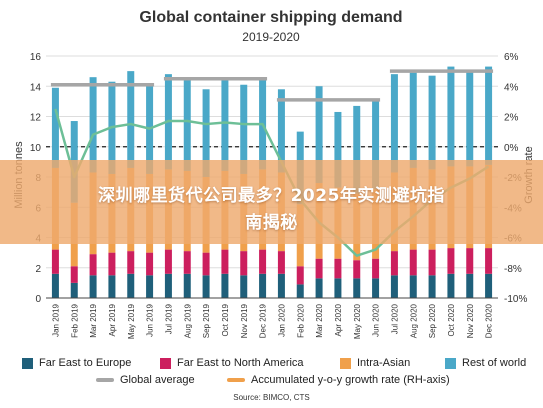 This screenshot has width=543, height=408. What do you see at coordinates (36, 57) in the screenshot?
I see `y-tick-label: 16` at bounding box center [36, 57].